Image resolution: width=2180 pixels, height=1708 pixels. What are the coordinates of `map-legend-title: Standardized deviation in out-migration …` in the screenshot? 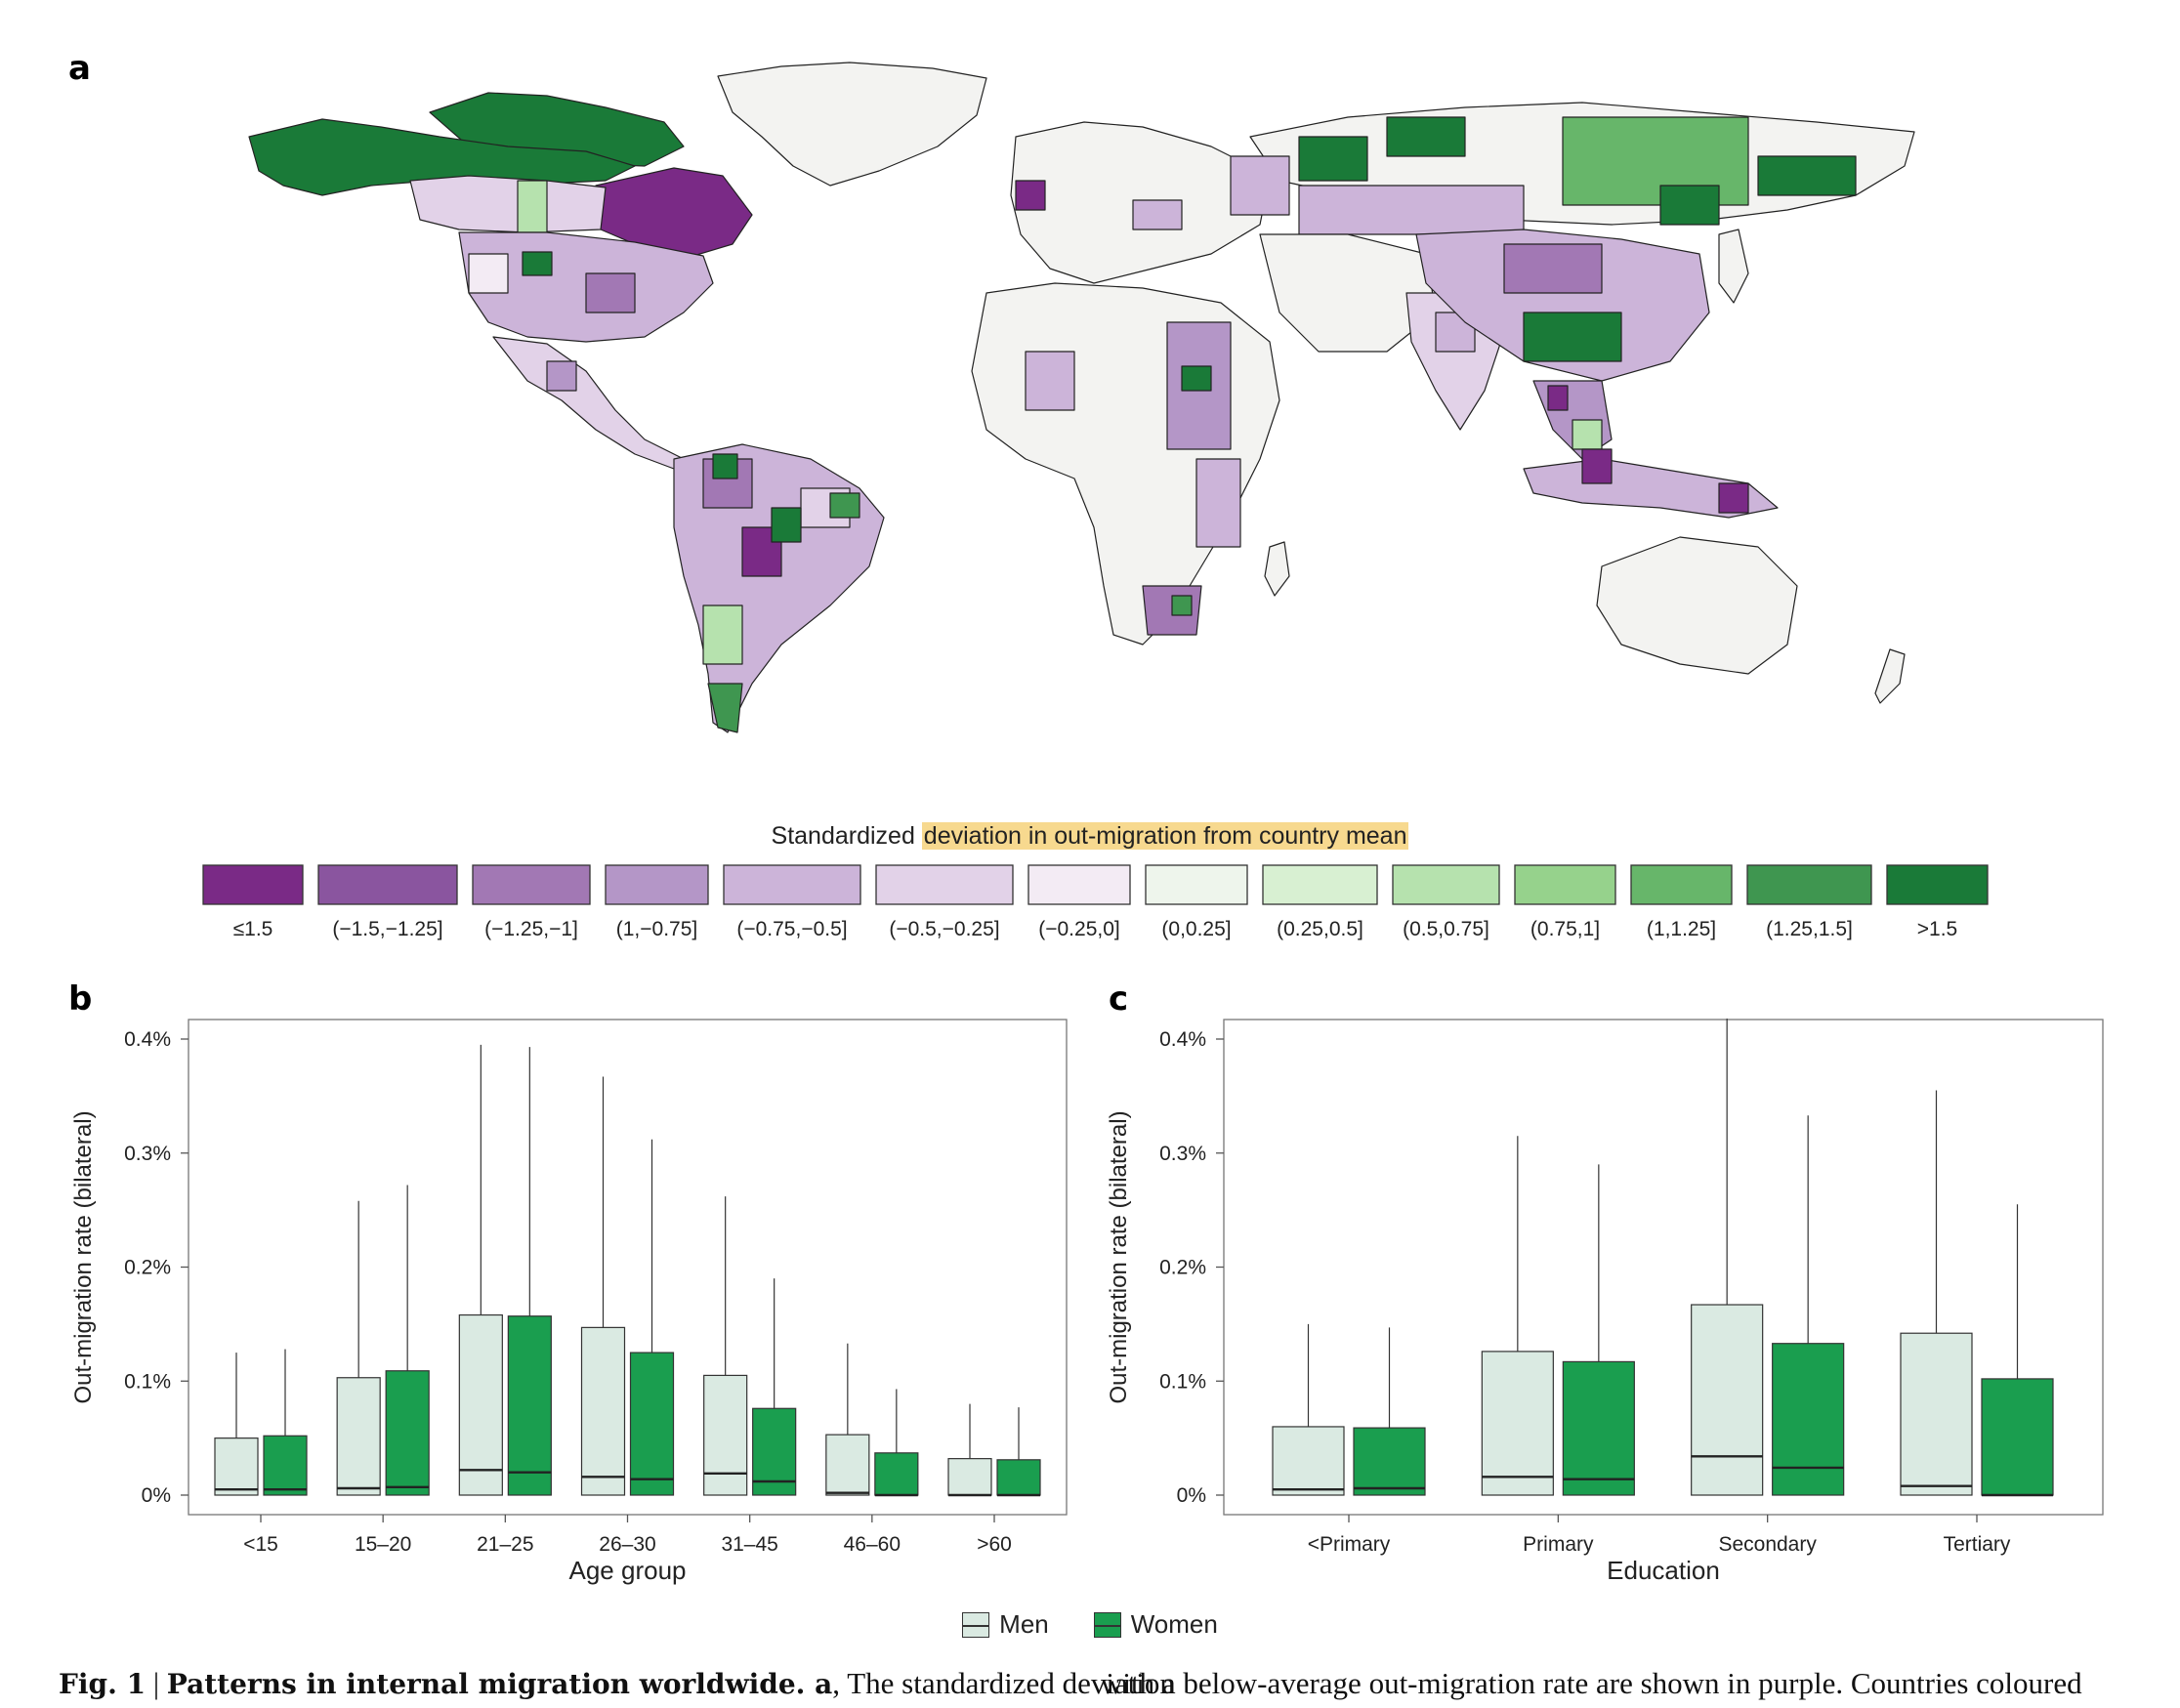 It's located at (1090, 837).